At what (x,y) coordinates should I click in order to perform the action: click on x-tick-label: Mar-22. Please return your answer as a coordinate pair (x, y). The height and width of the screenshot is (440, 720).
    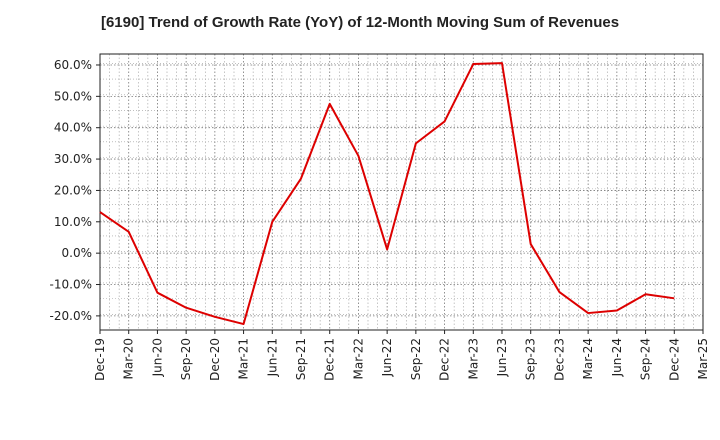
    Looking at the image, I should click on (358, 358).